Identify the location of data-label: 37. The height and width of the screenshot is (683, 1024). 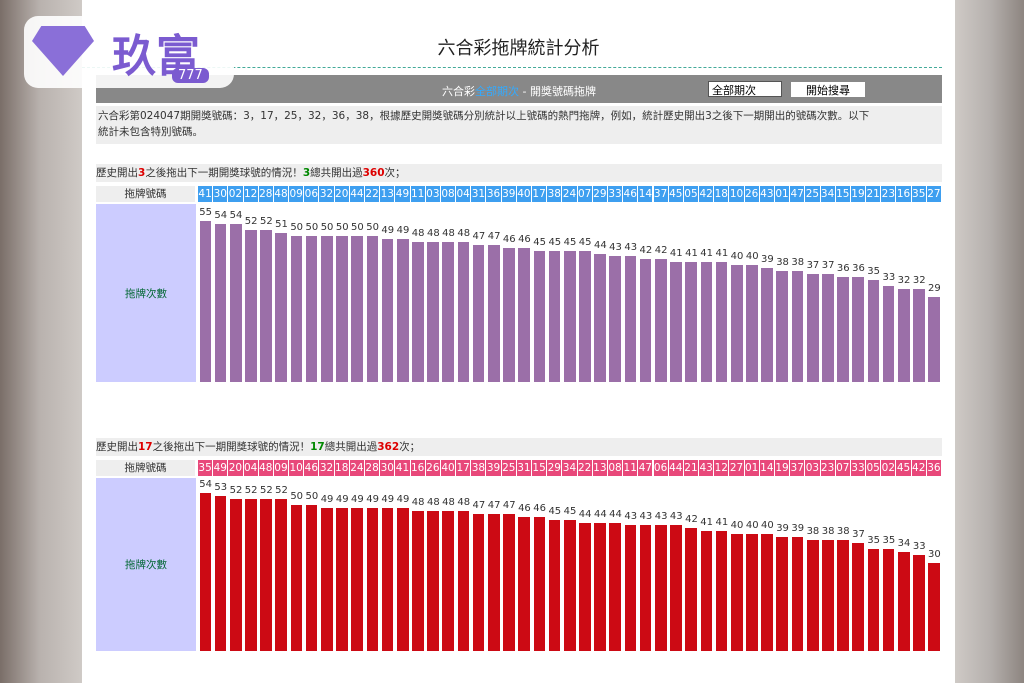
(813, 265).